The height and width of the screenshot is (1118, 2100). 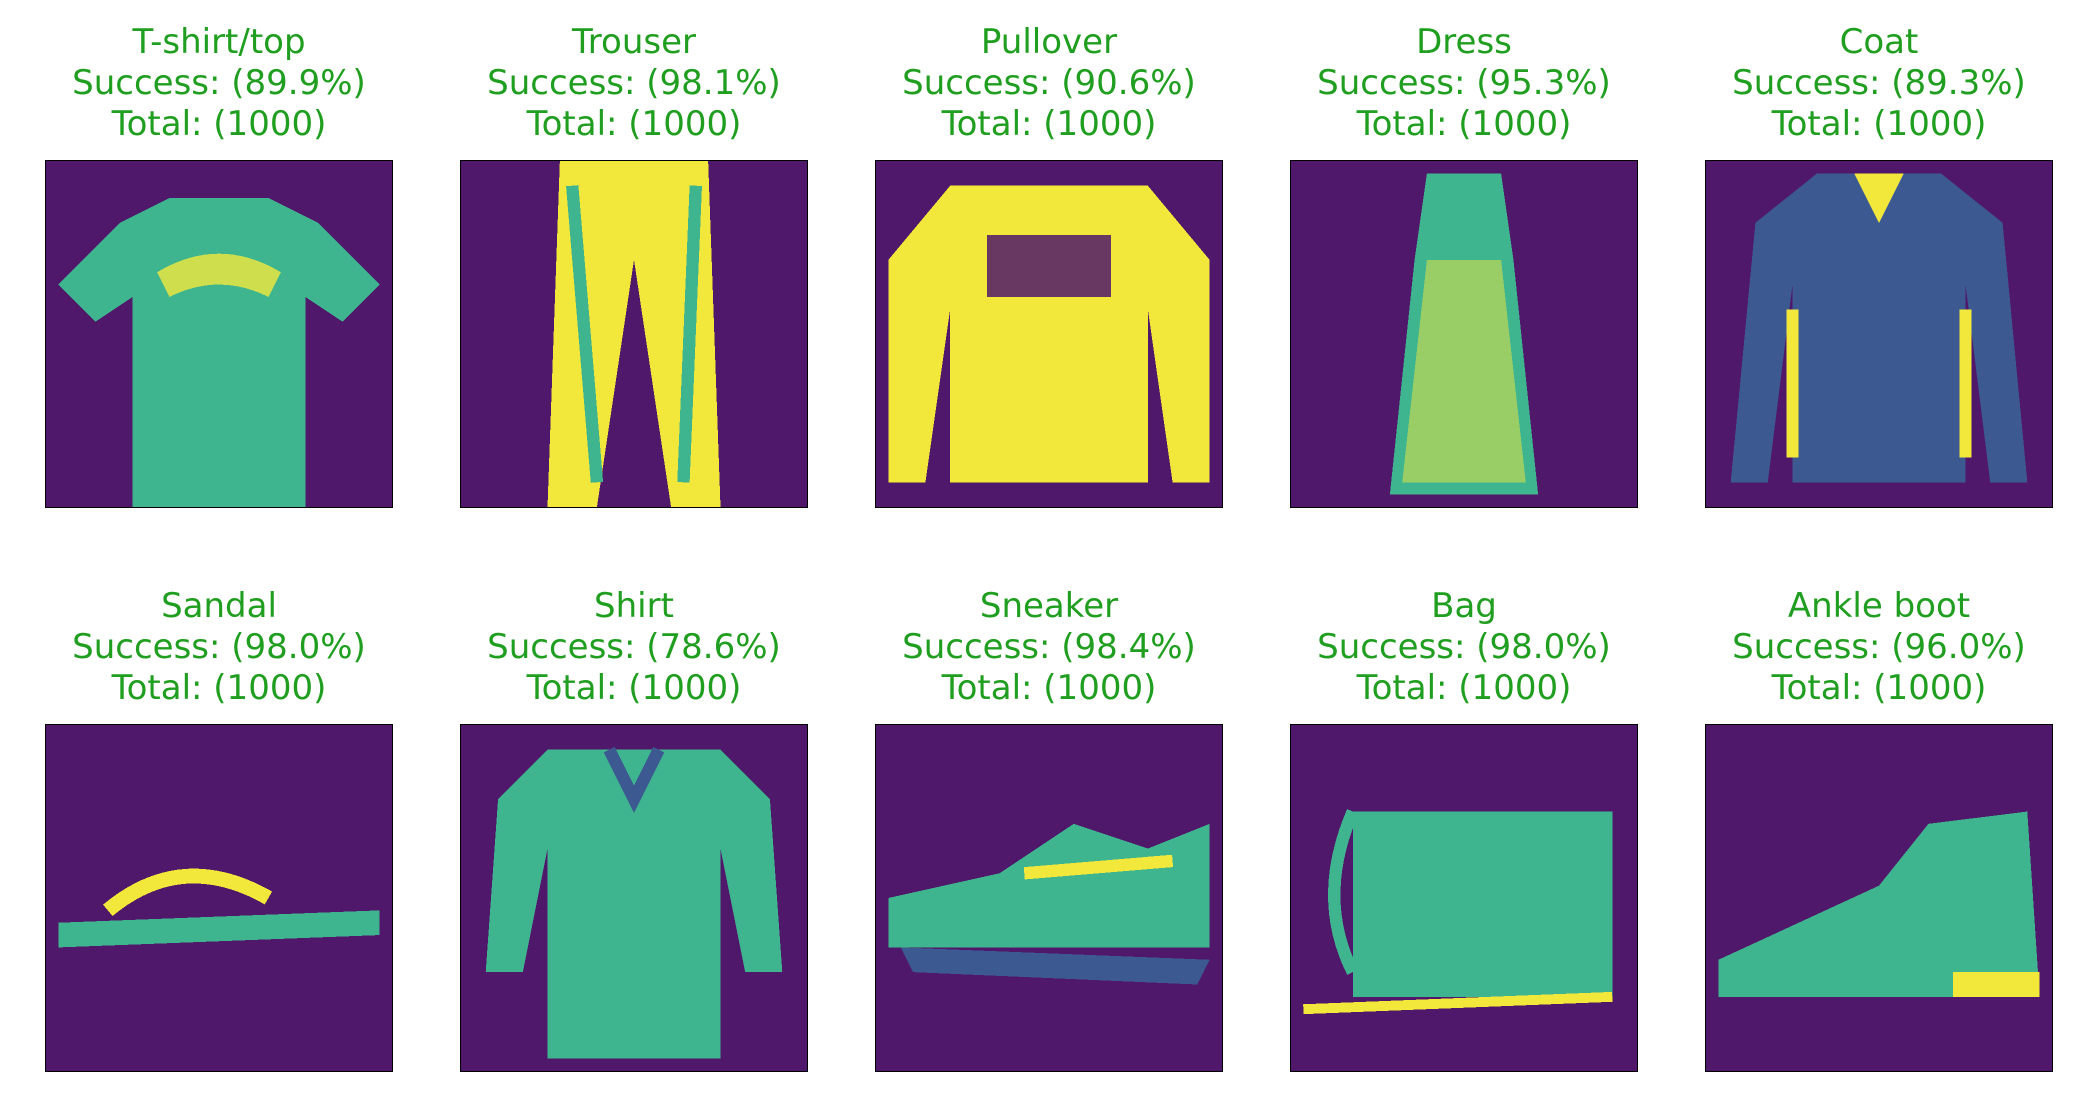 I want to click on class-panel-dress: Dress Success: (95.3%) Total: (1000), so click(x=1464, y=265).